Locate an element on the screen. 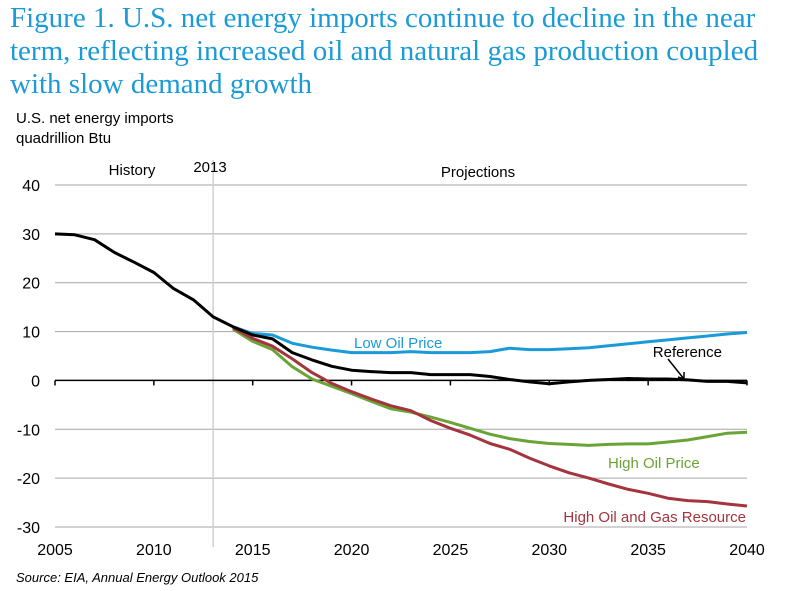 This screenshot has width=786, height=591. series-line-low-oil-price is located at coordinates (490, 340).